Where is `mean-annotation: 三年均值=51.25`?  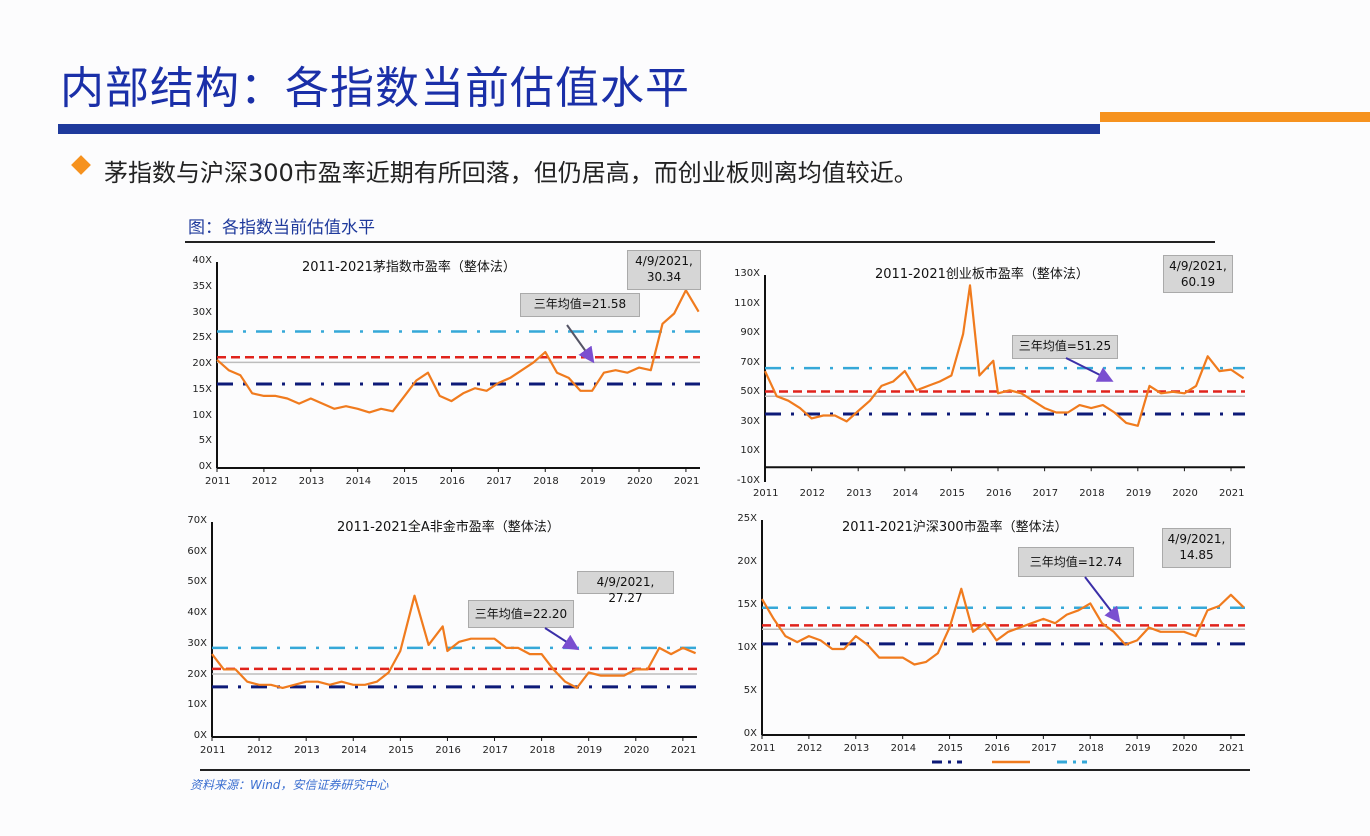 mean-annotation: 三年均值=51.25 is located at coordinates (1065, 347).